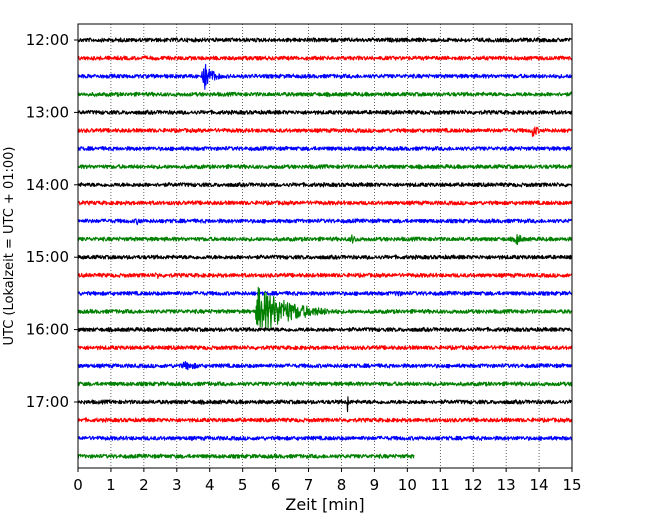 The image size is (650, 520). Describe the element at coordinates (375, 485) in the screenshot. I see `x-tick-label: 9` at that location.